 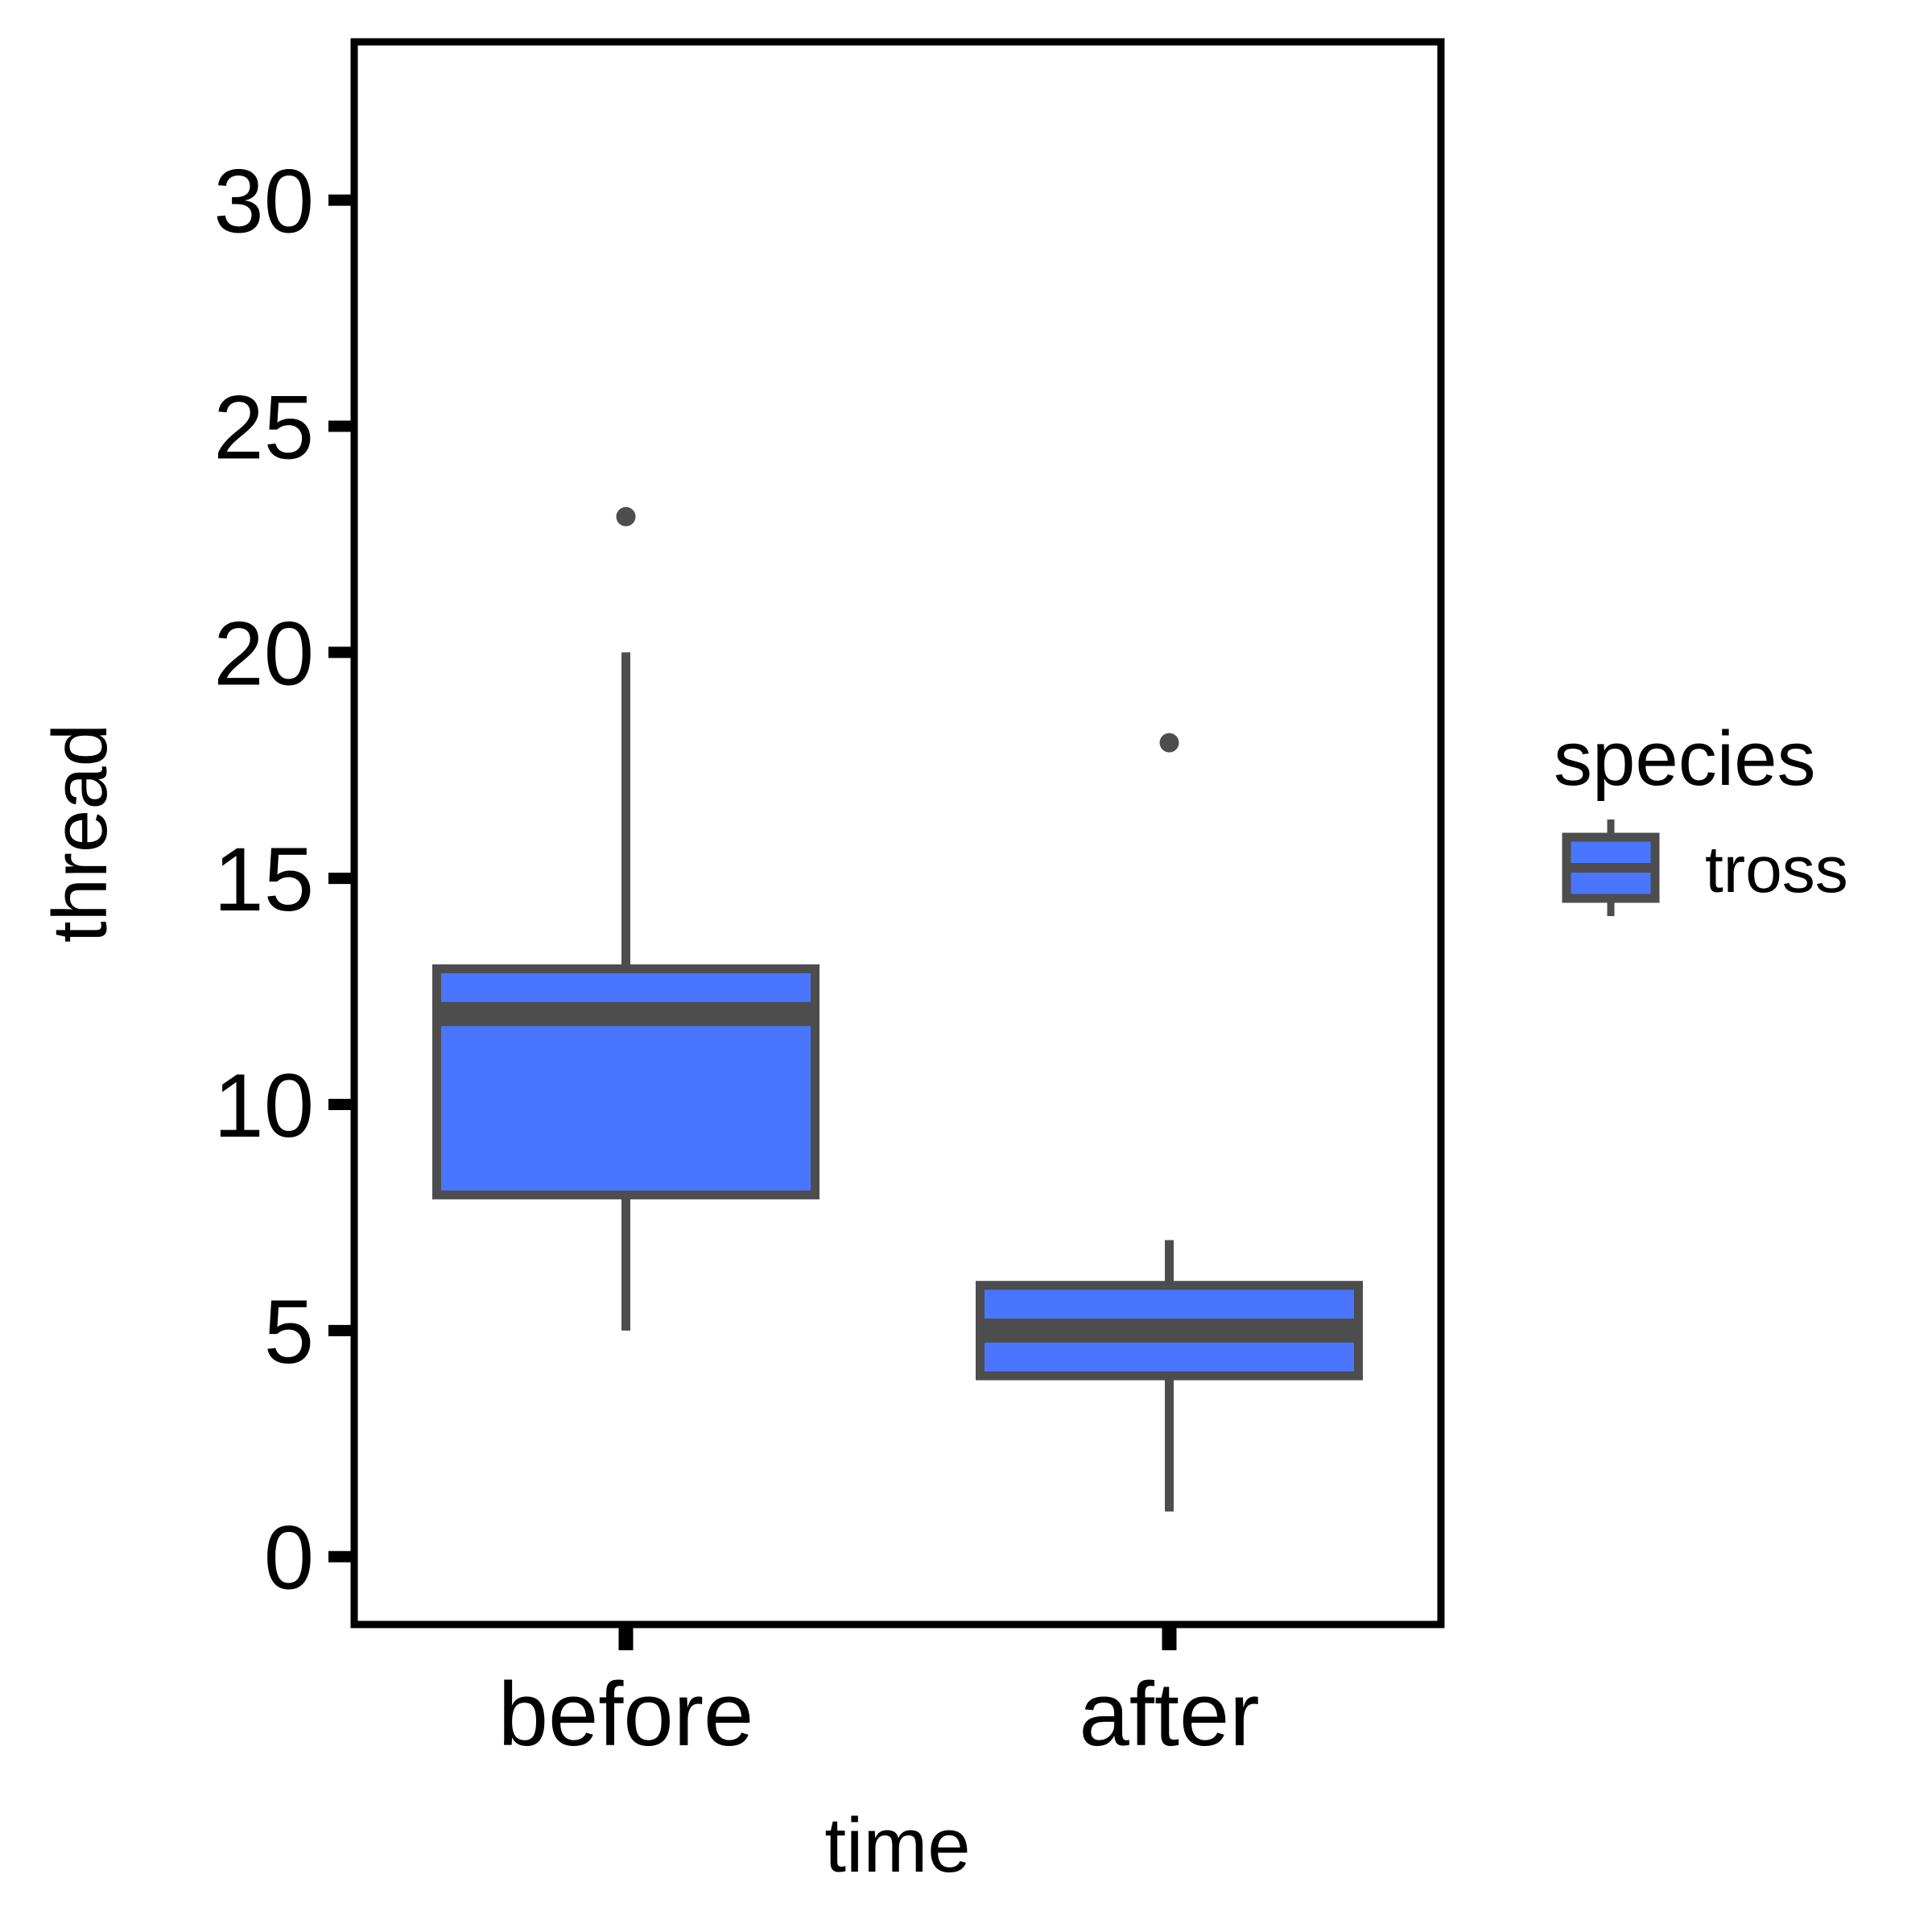 I want to click on x-tick-label: after, so click(x=1169, y=1714).